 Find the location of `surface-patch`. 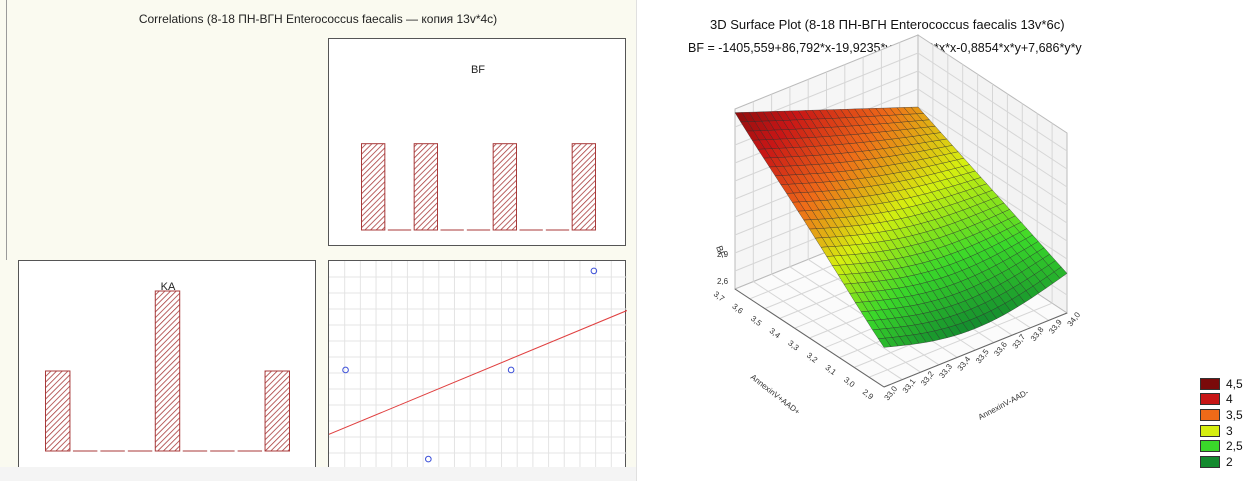

surface-patch is located at coordinates (1060, 272).